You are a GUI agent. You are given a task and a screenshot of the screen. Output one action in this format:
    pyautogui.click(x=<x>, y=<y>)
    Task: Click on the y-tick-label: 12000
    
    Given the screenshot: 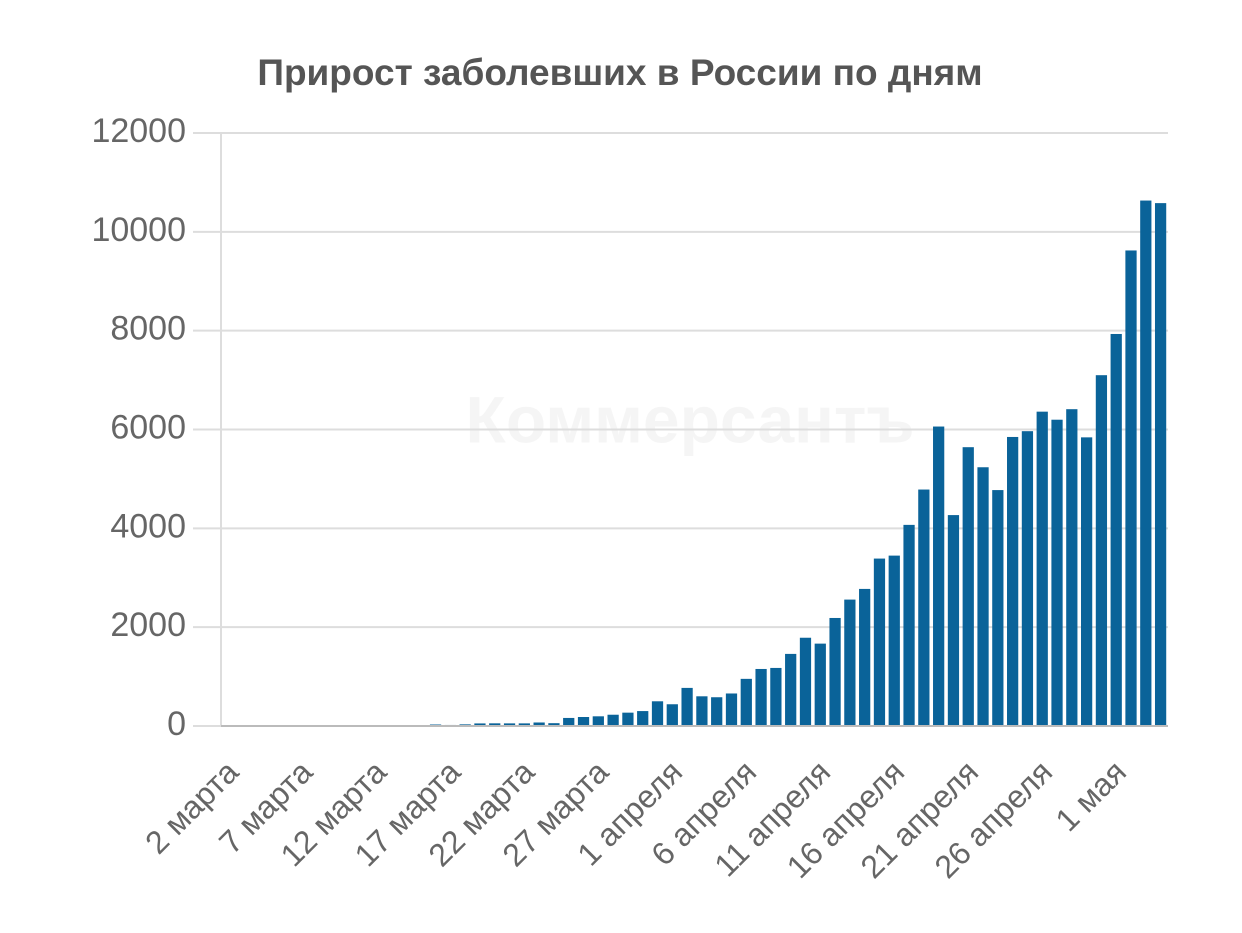 What is the action you would take?
    pyautogui.click(x=138, y=131)
    